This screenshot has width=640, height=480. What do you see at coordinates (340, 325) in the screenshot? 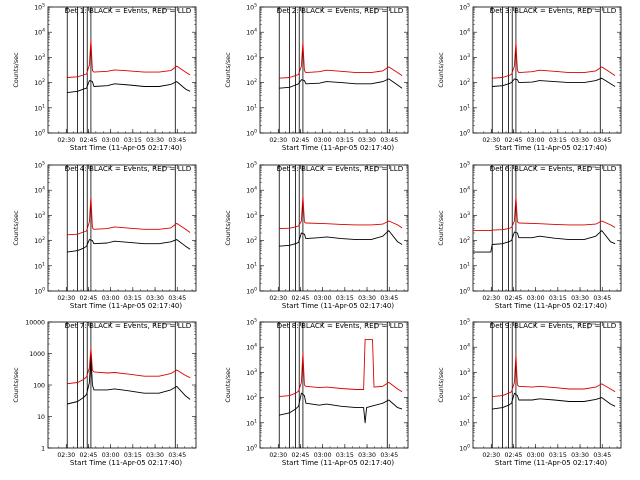
I see `chart-title: Det 8: BLACK = Events, RED = LLD` at bounding box center [340, 325].